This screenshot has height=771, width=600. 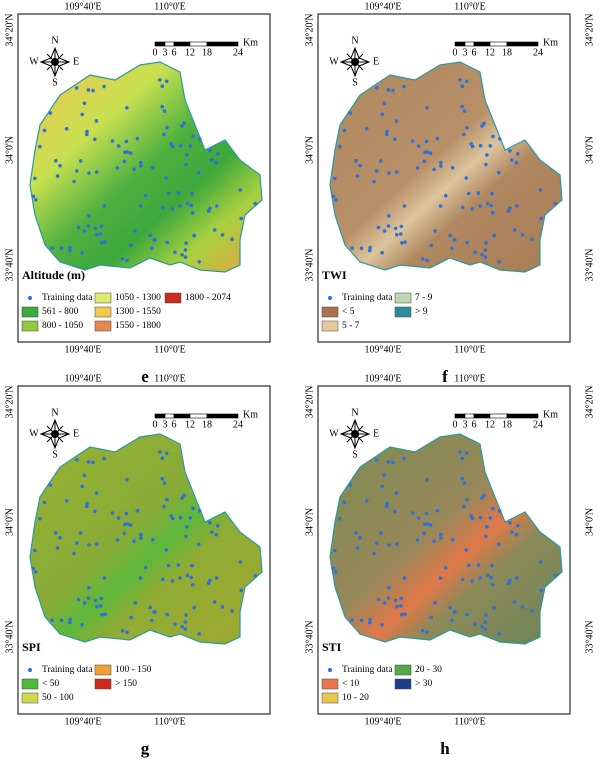 I want to click on legend-label: < 50, so click(x=50, y=684).